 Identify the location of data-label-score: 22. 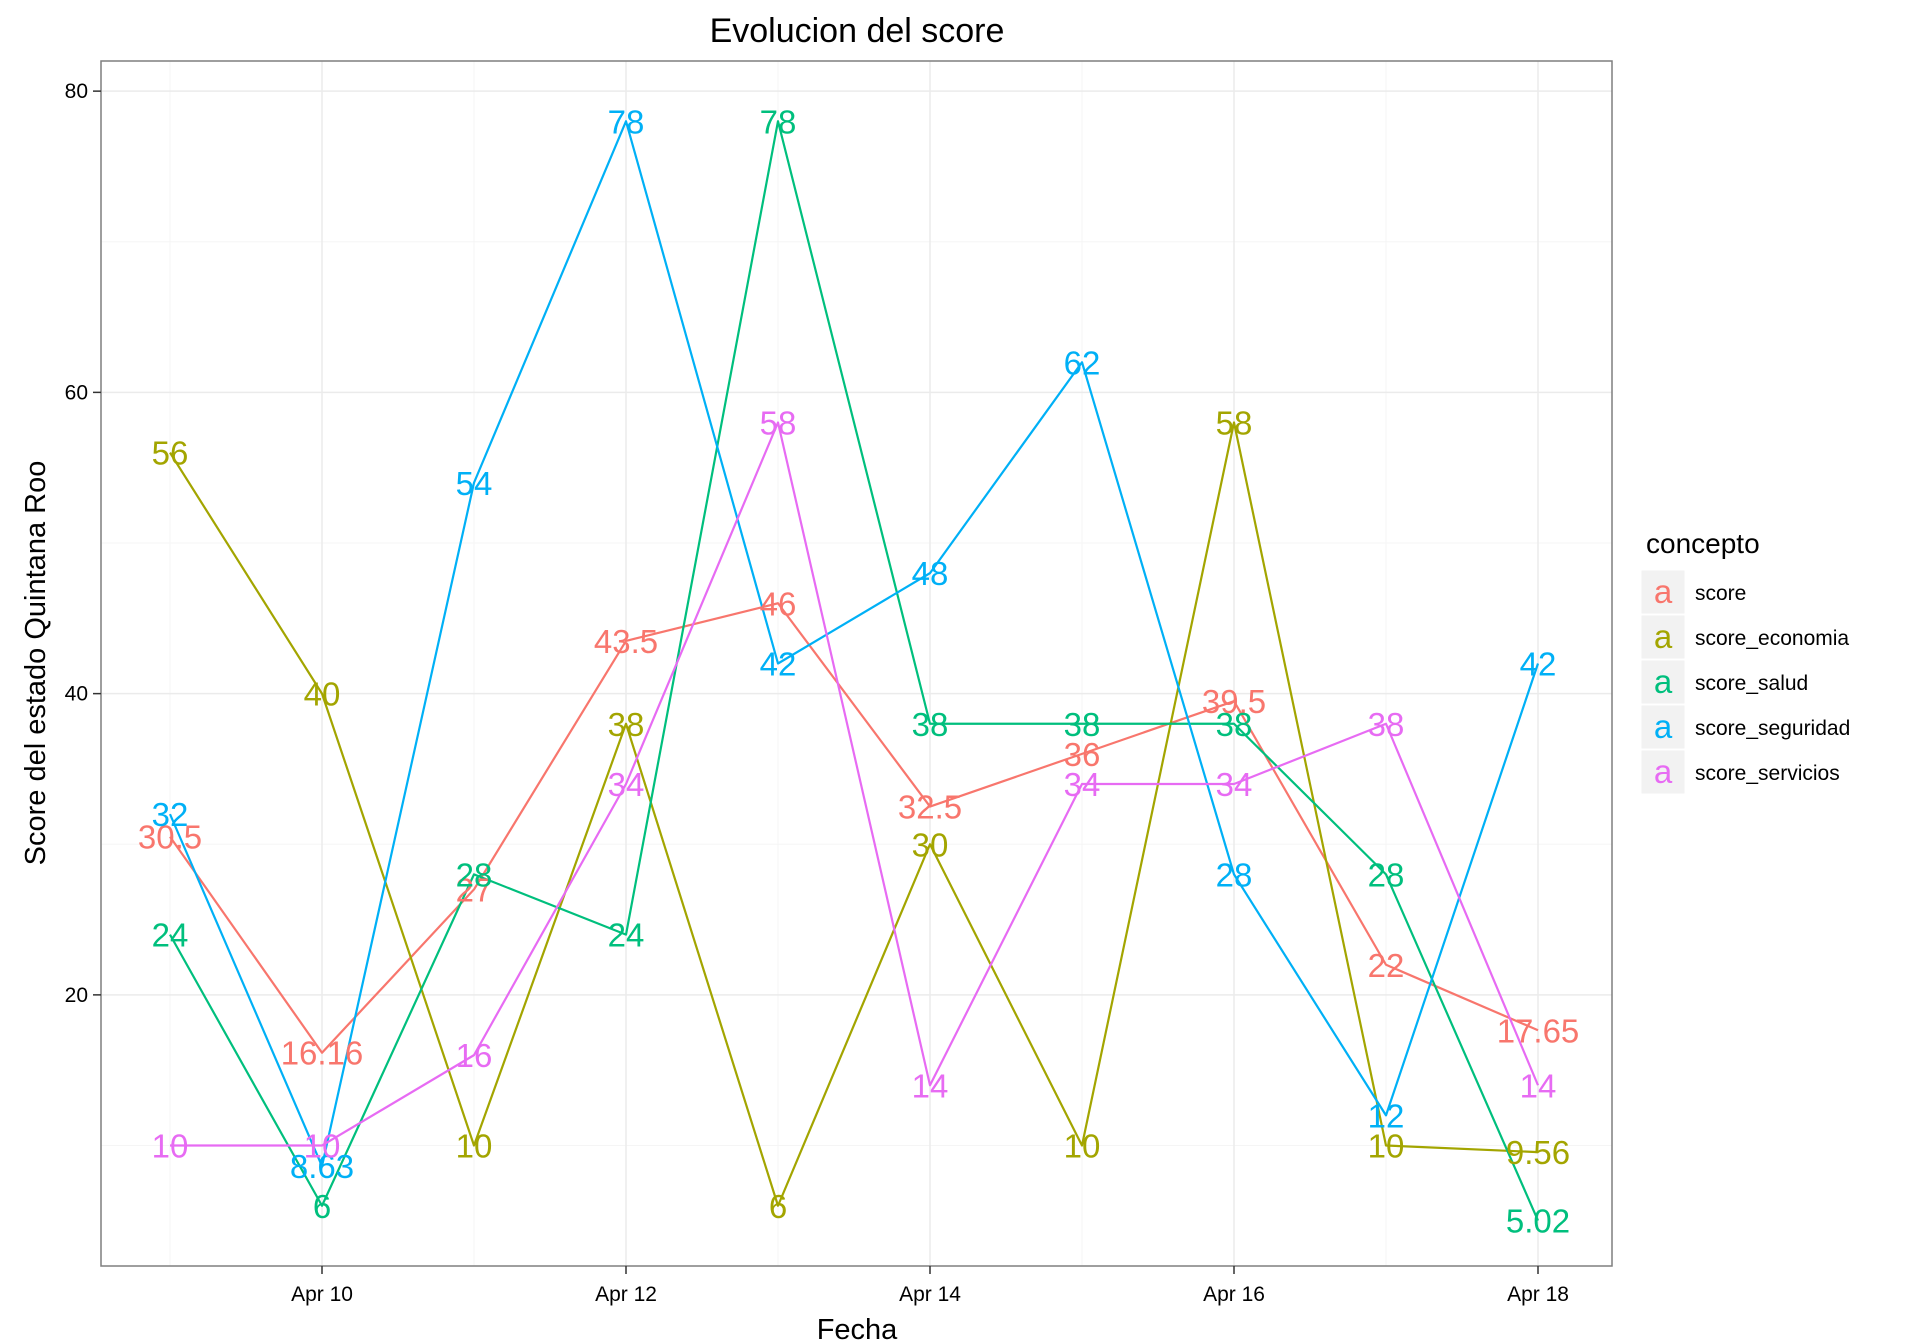
(1386, 965).